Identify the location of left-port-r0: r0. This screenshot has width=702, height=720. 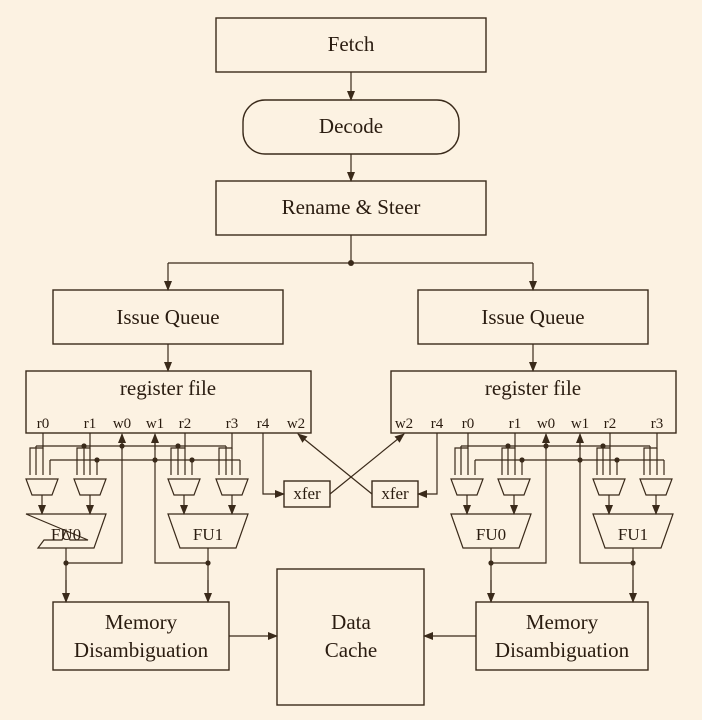
(43, 424).